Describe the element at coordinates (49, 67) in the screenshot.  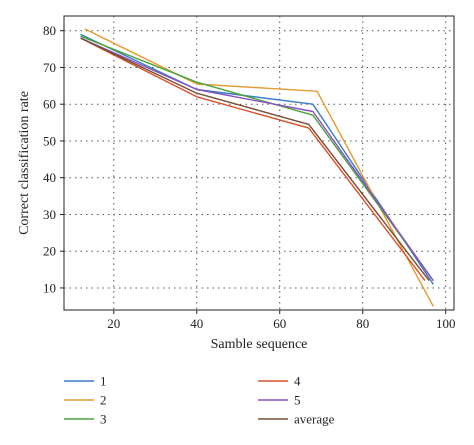
I see `y-tick-label: 70` at that location.